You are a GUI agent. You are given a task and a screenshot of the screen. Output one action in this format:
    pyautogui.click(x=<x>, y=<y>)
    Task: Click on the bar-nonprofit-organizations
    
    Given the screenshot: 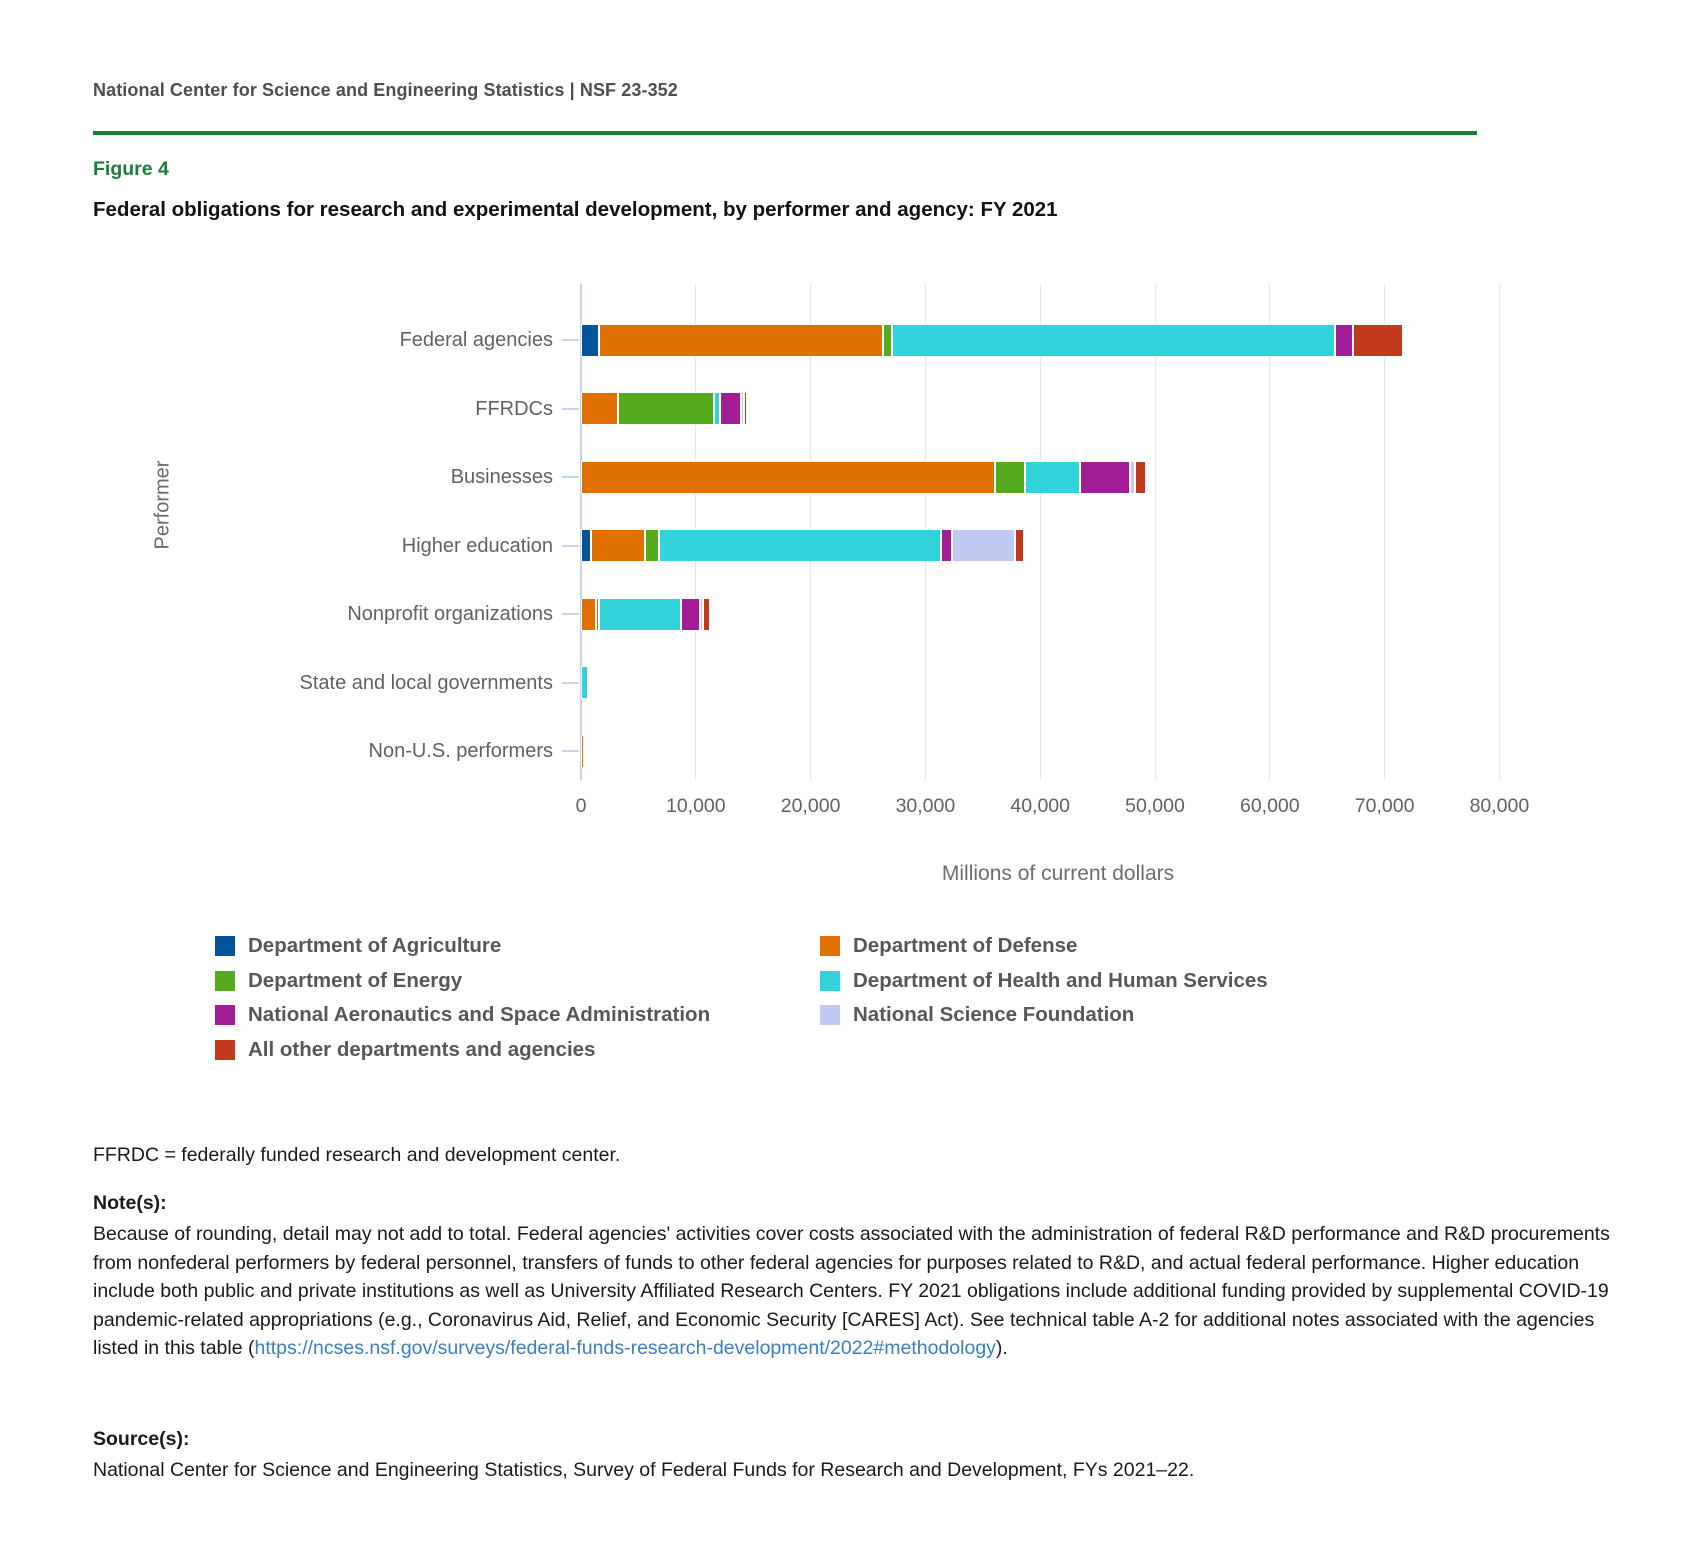 What is the action you would take?
    pyautogui.click(x=645, y=614)
    